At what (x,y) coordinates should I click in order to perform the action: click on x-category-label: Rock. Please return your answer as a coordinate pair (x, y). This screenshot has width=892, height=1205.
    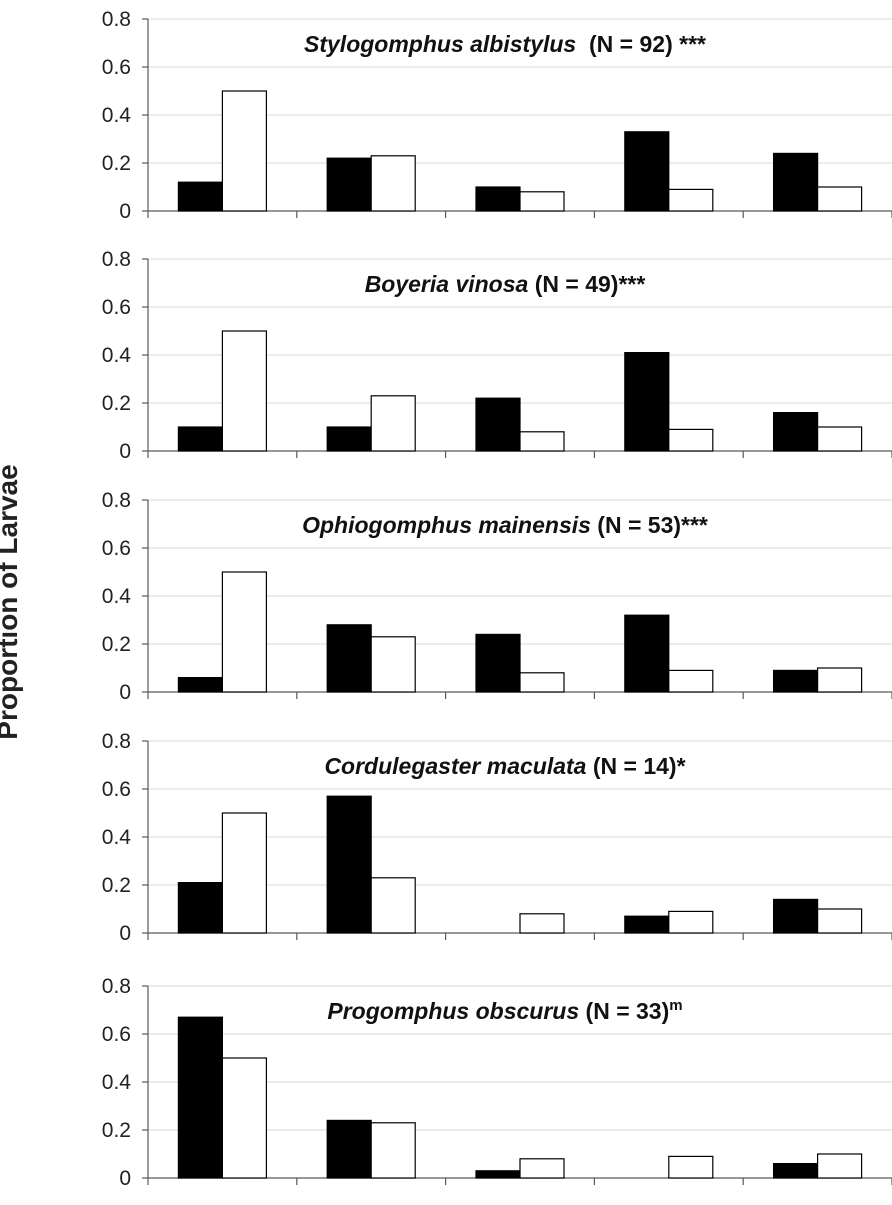
    Looking at the image, I should click on (818, 1203).